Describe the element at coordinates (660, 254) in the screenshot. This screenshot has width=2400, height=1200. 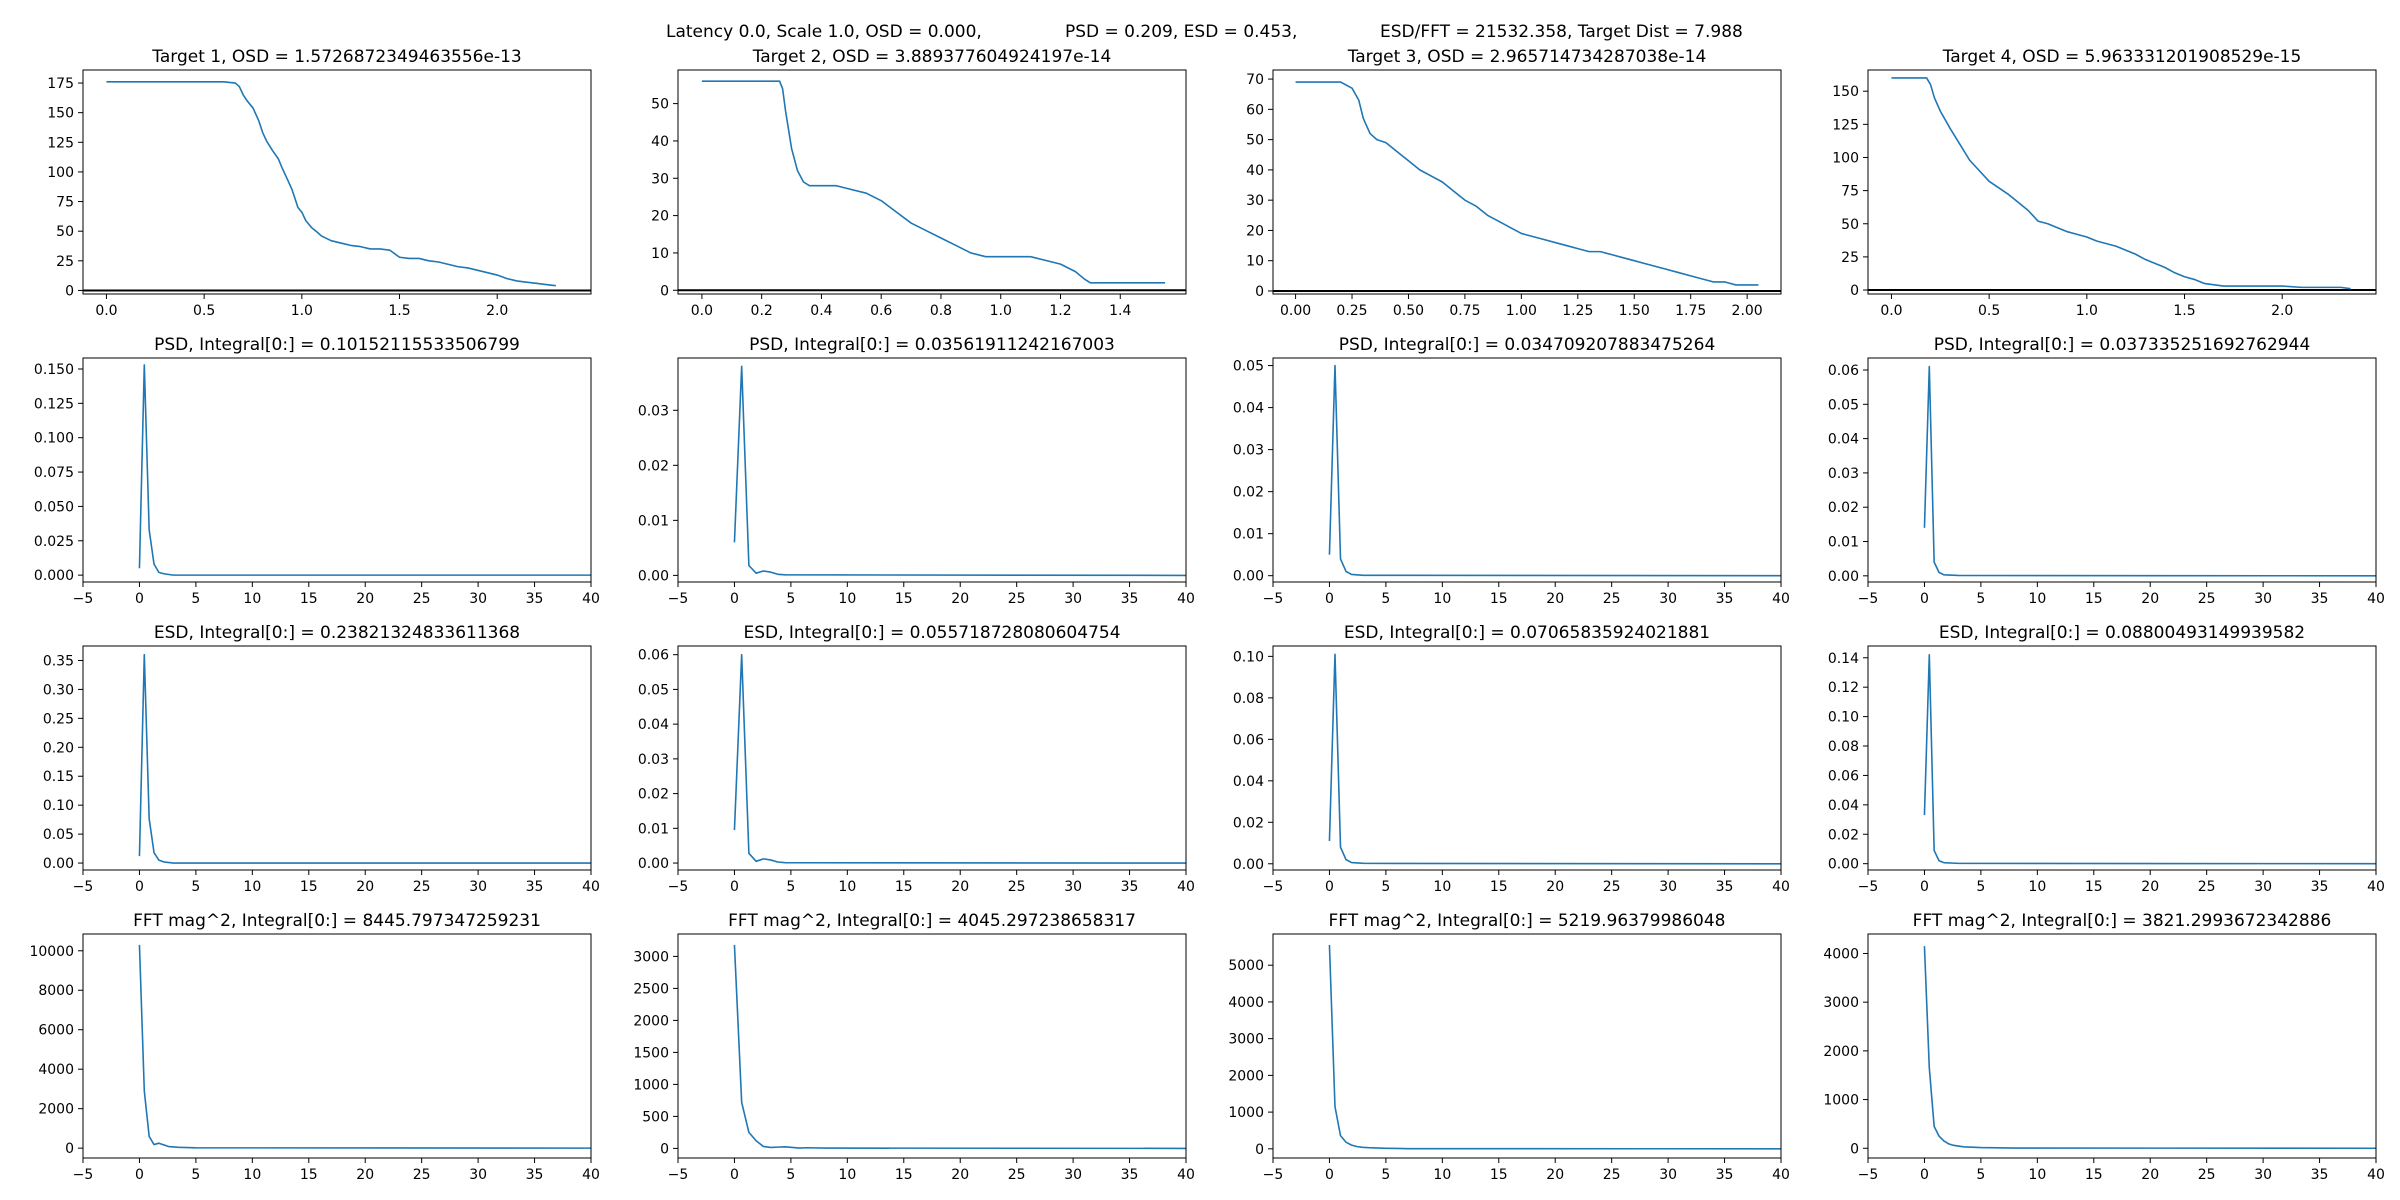
I see `y-tick-label: 10` at that location.